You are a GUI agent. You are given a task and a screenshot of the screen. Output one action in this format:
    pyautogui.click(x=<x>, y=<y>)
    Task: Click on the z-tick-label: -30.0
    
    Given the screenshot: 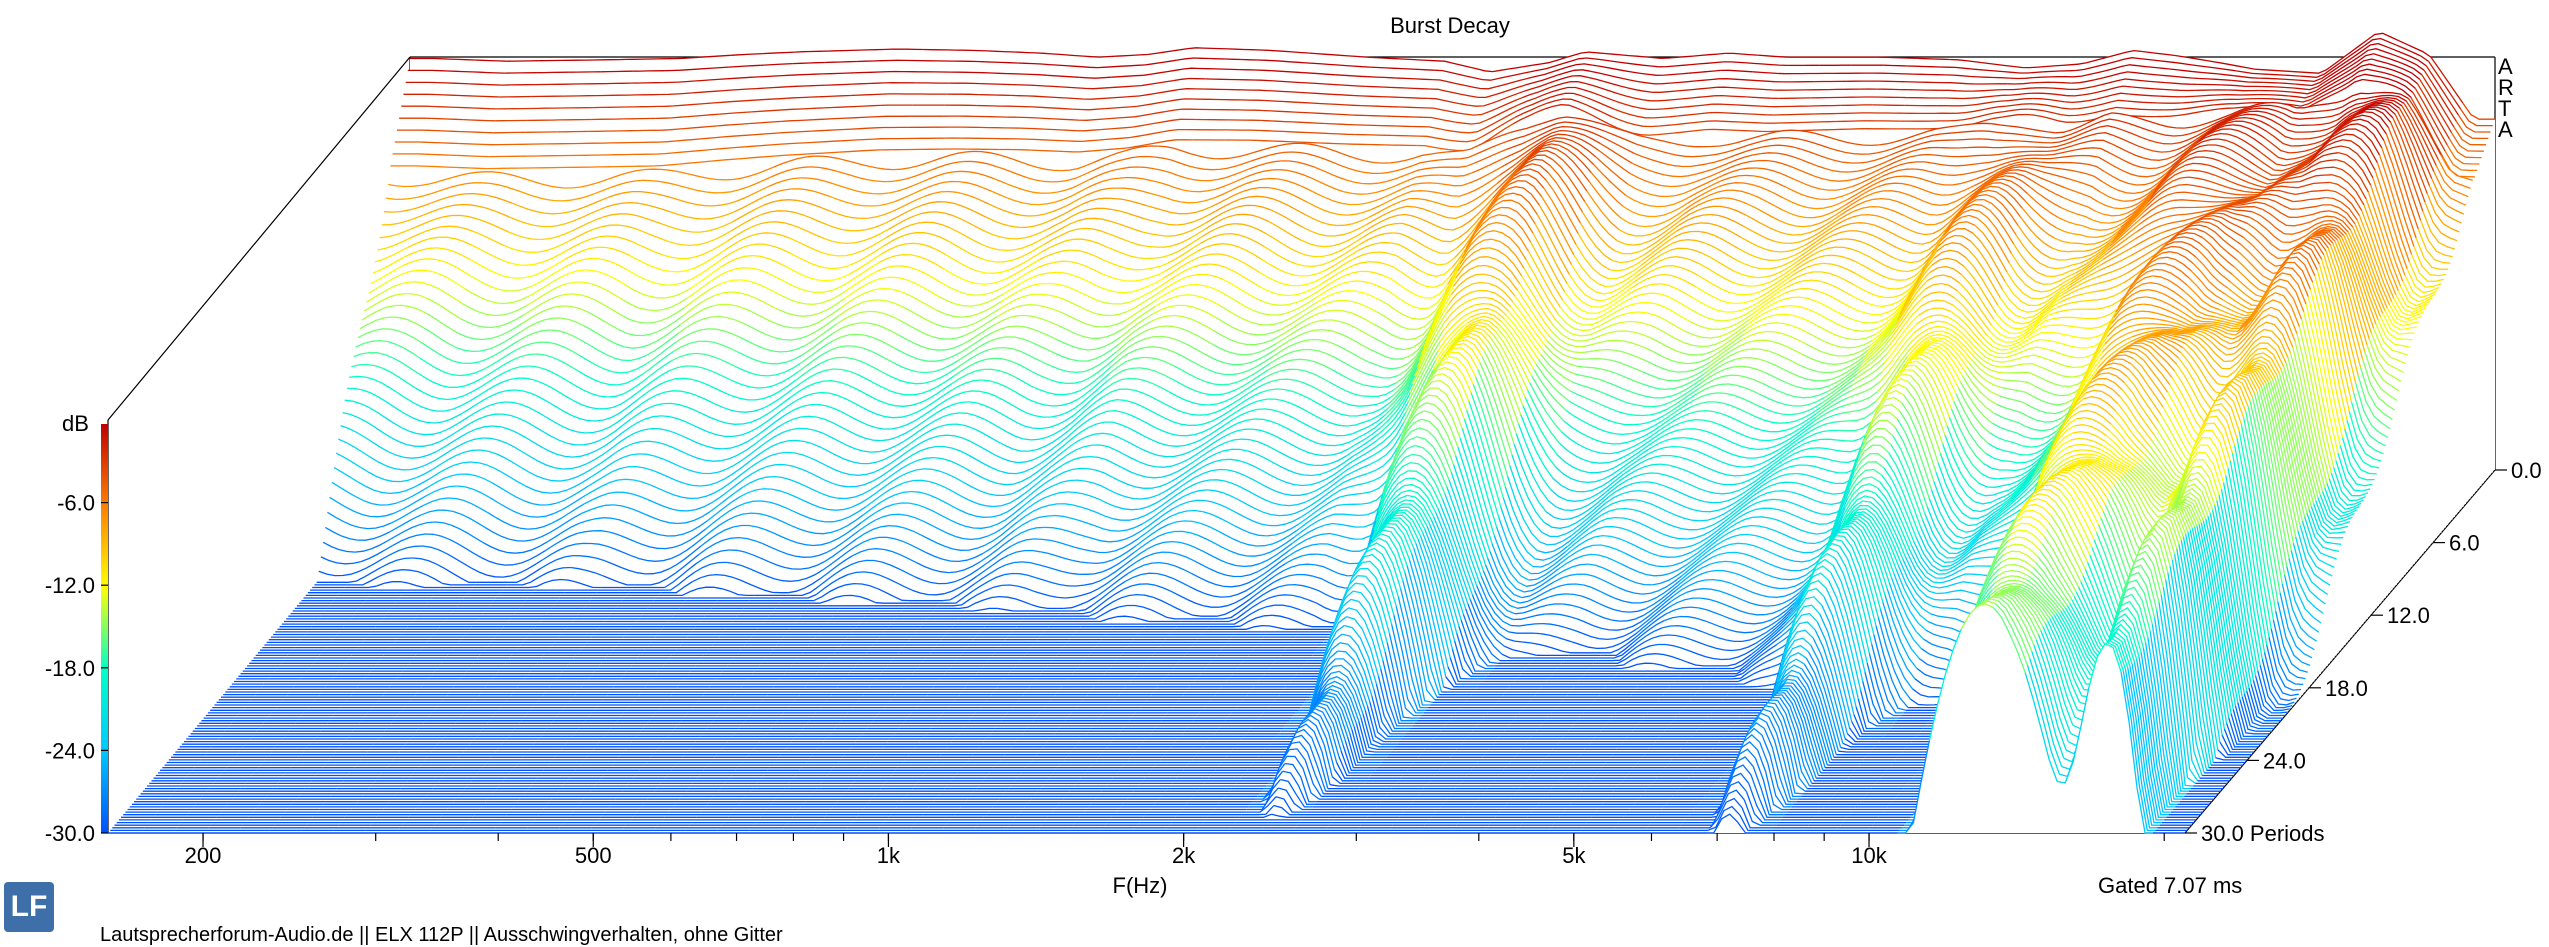 What is the action you would take?
    pyautogui.click(x=70, y=833)
    